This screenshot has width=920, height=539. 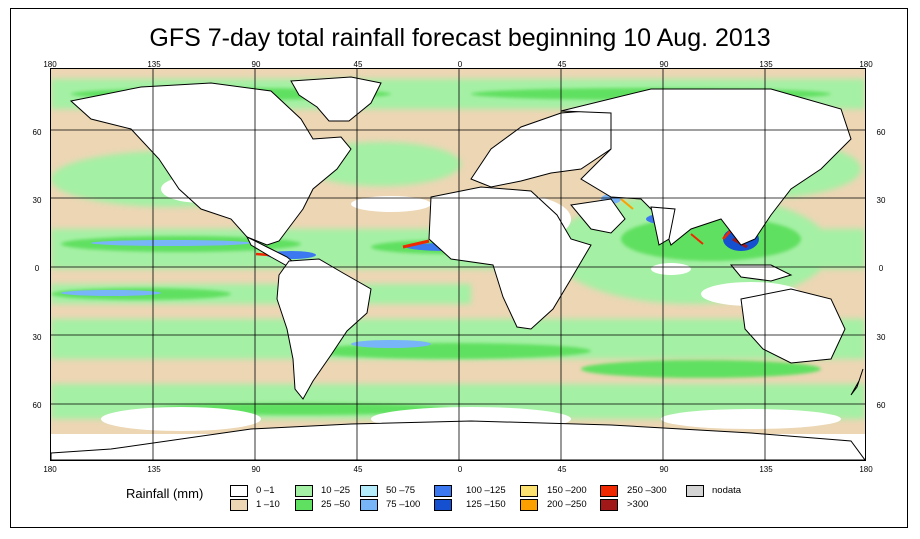 I want to click on legend-label-125-150: 125 –150, so click(x=486, y=504).